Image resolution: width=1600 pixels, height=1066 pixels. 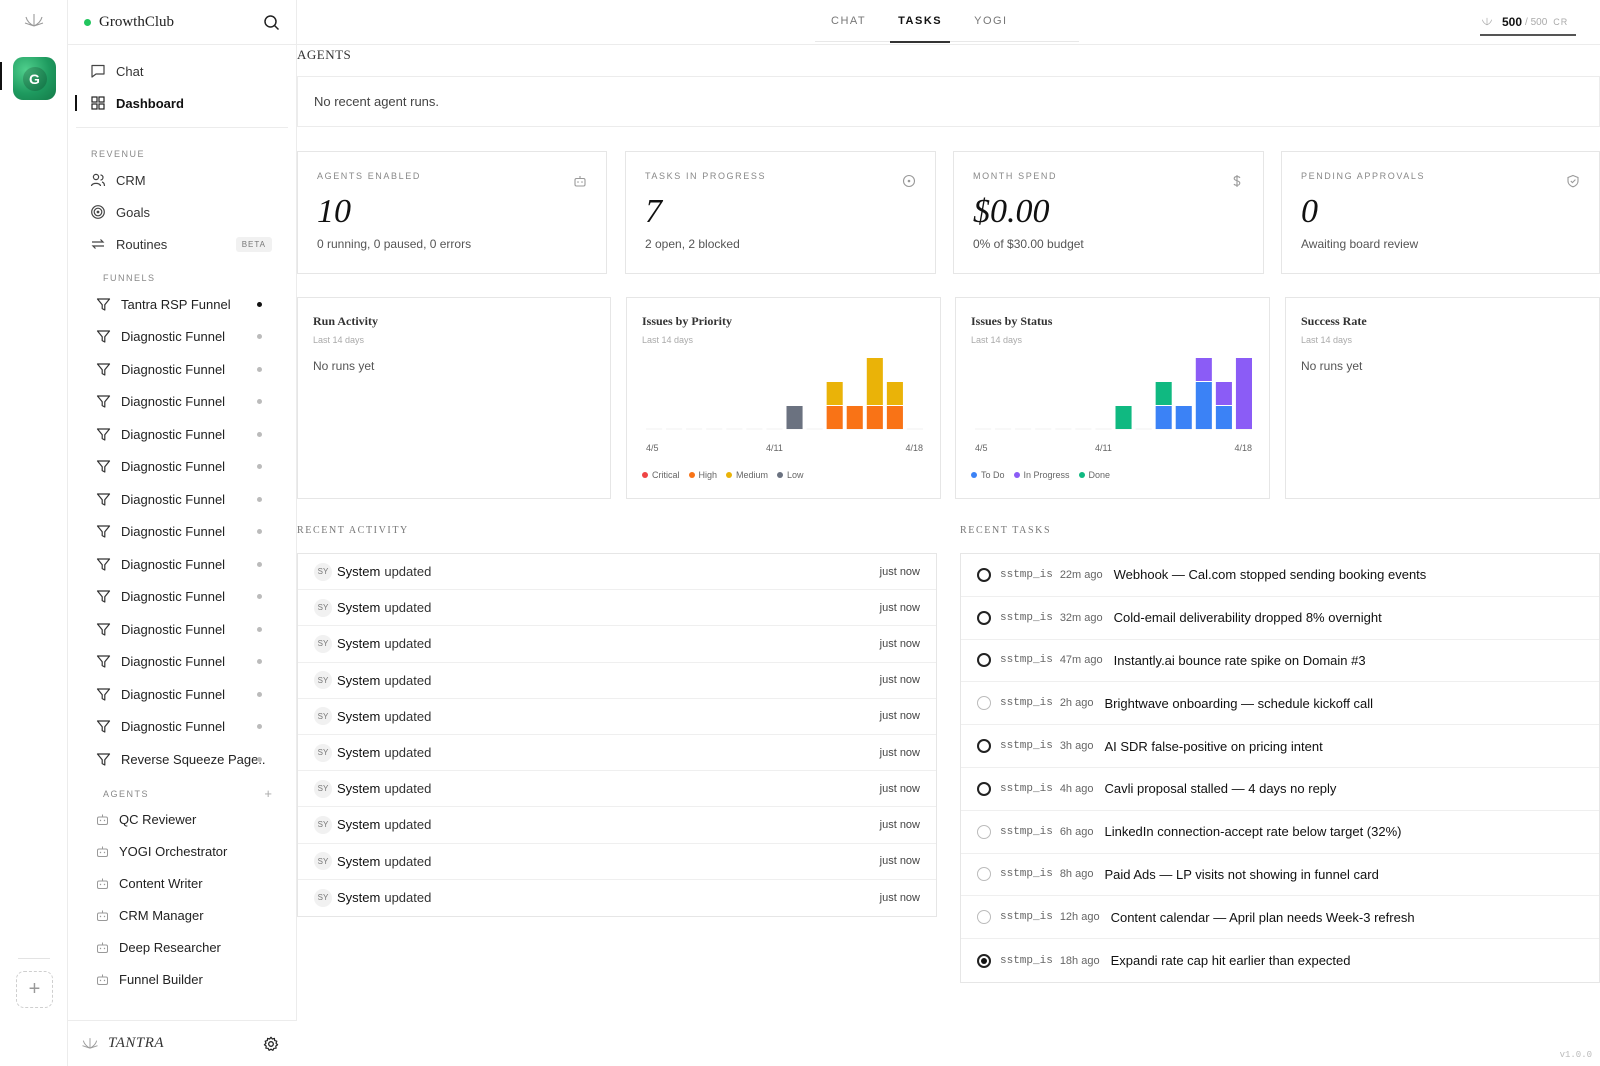 What do you see at coordinates (920, 21) in the screenshot?
I see `tab-tasks: TASKS` at bounding box center [920, 21].